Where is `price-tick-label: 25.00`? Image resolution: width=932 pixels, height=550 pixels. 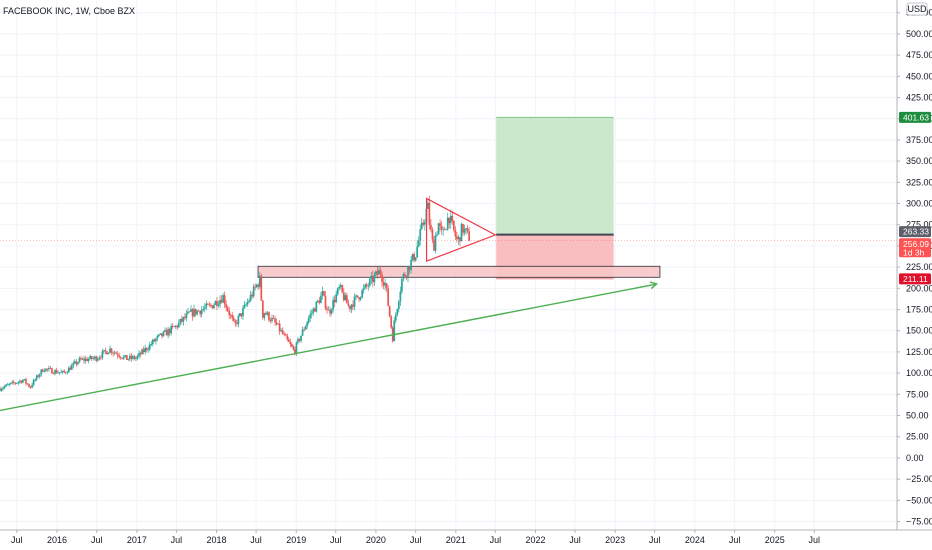
price-tick-label: 25.00 is located at coordinates (917, 437).